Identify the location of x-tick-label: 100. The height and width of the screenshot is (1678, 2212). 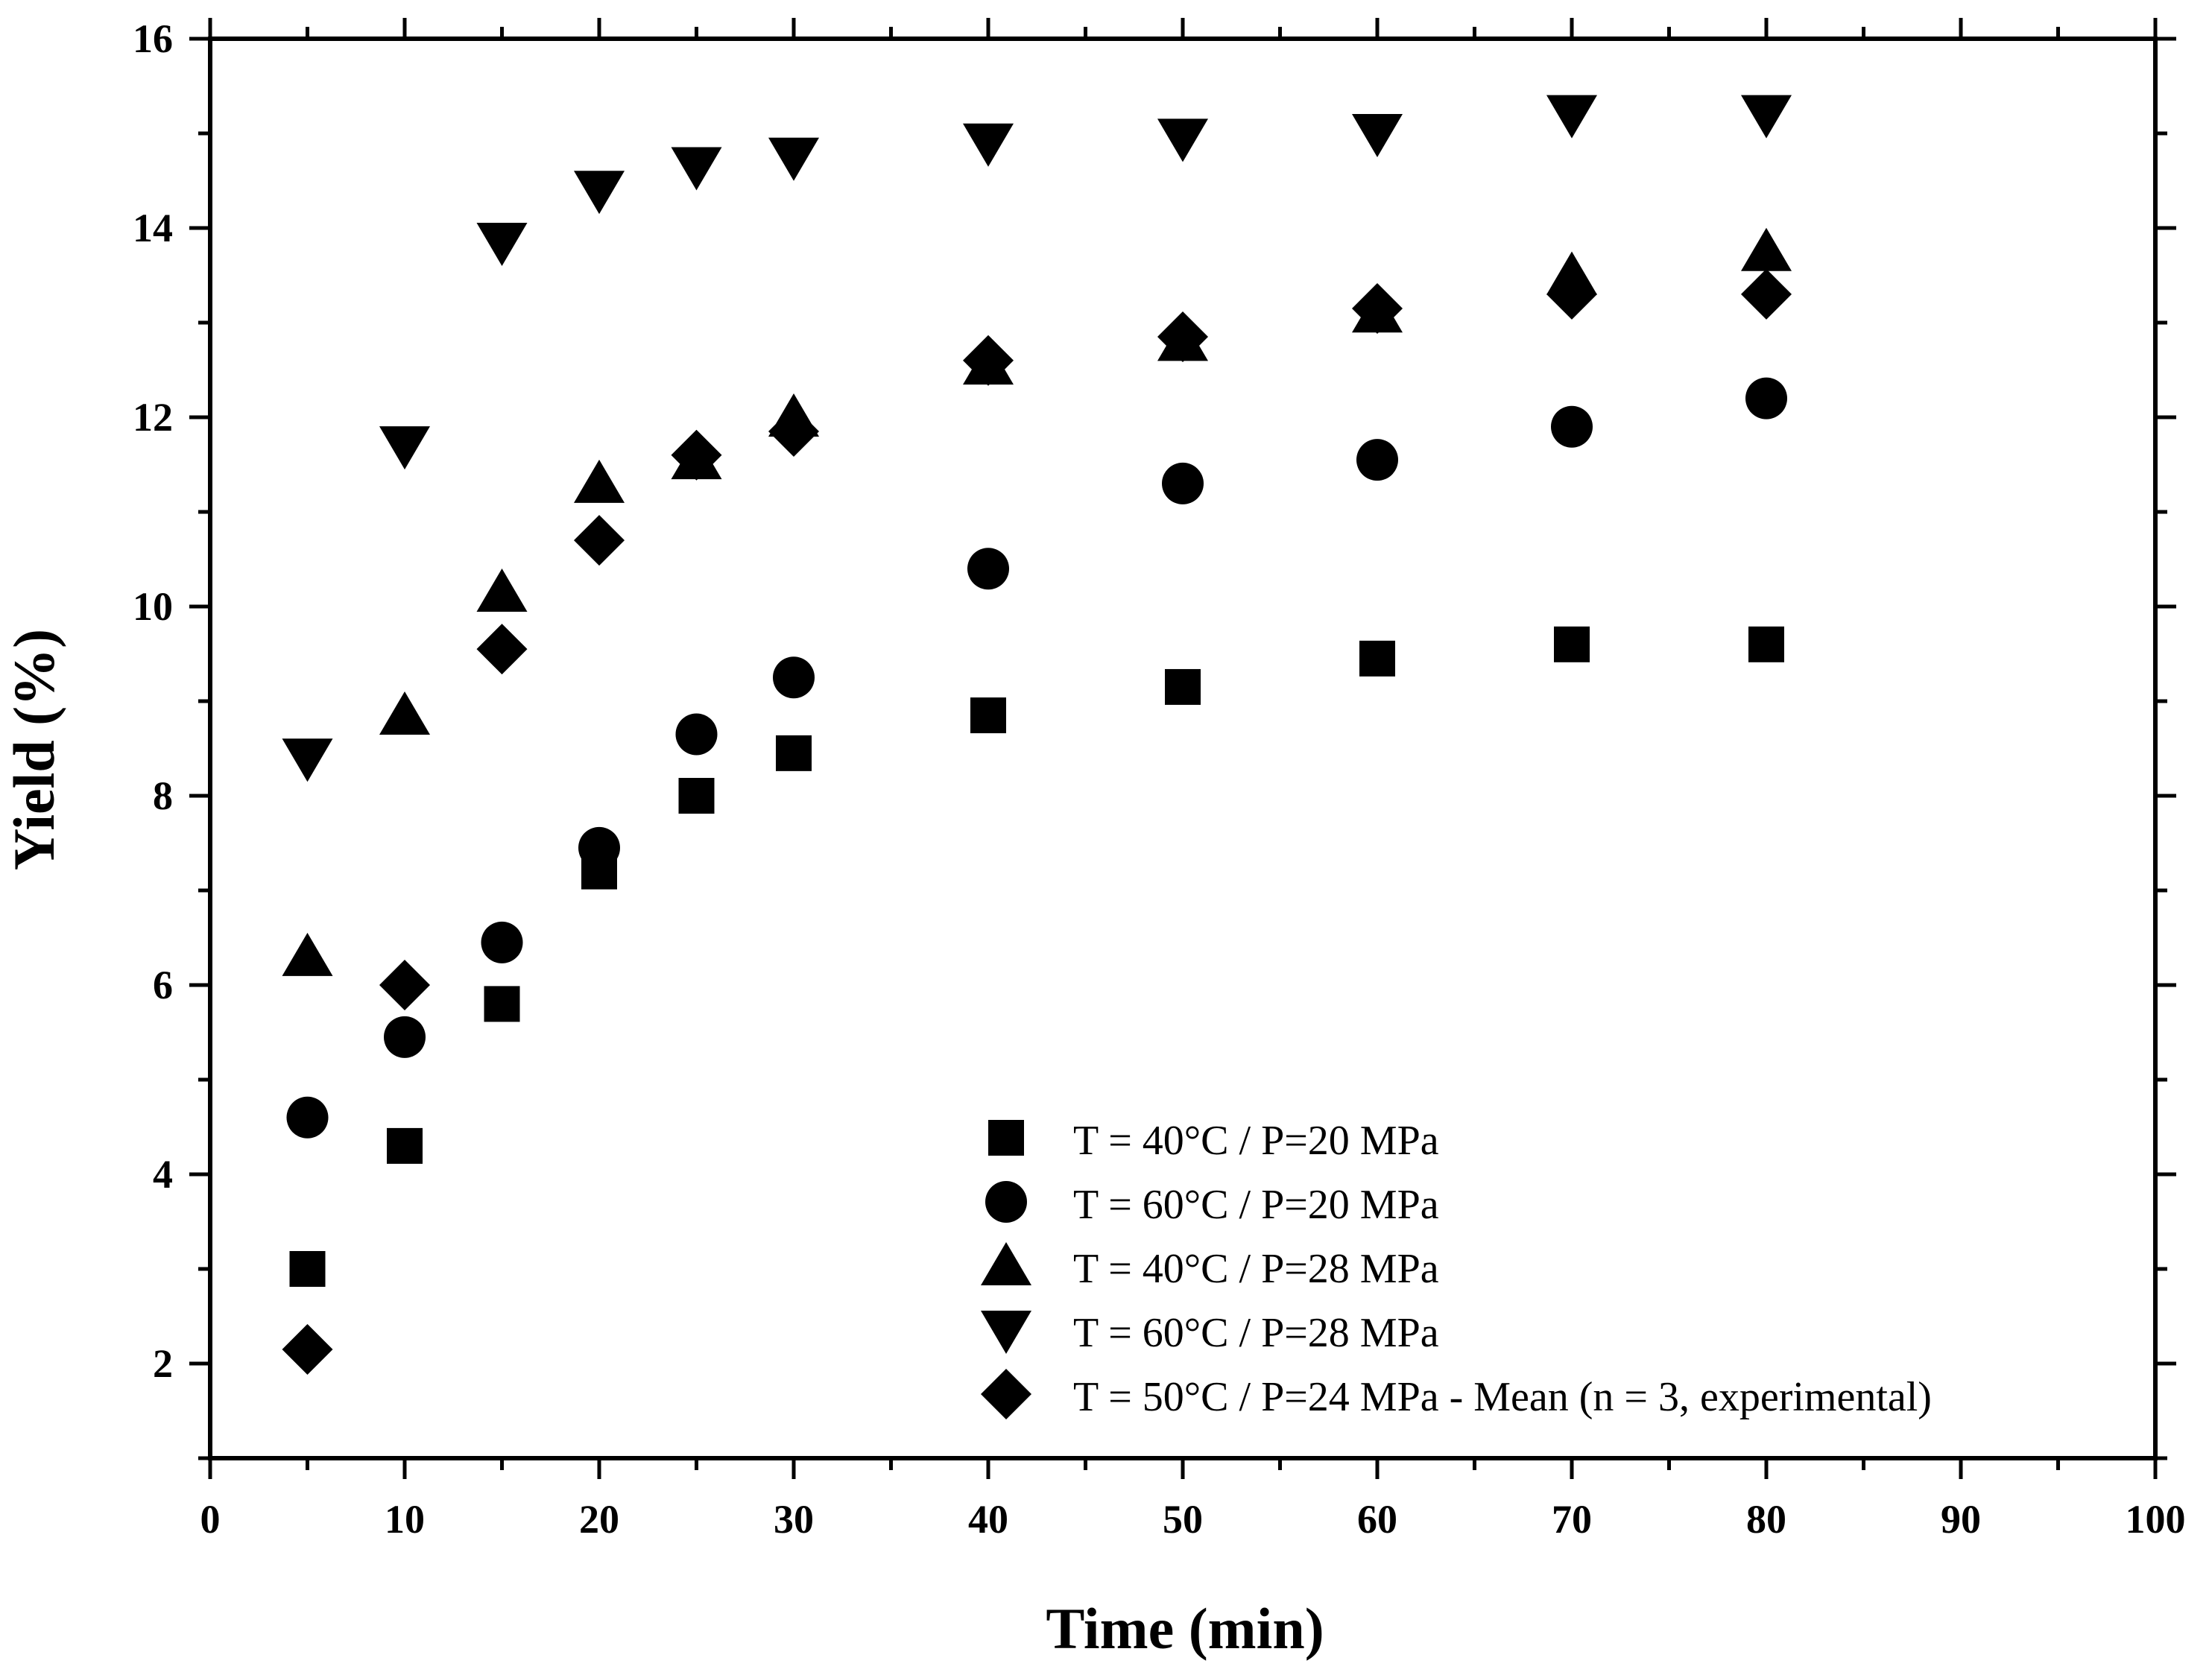
(2156, 1519).